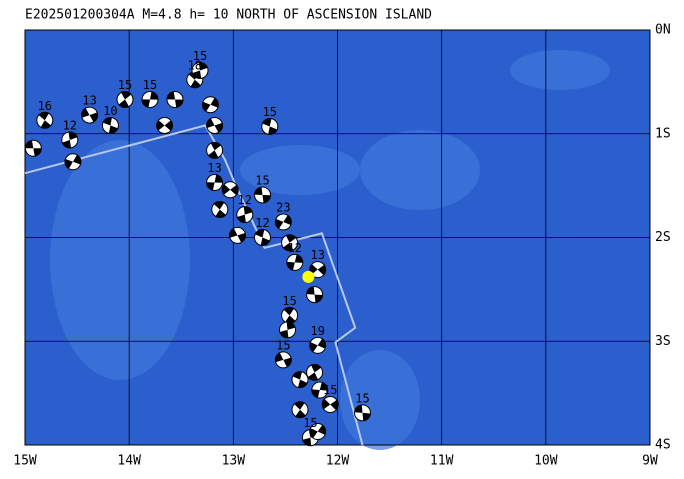  Describe the element at coordinates (283, 207) in the screenshot. I see `depth-label: 23` at that location.